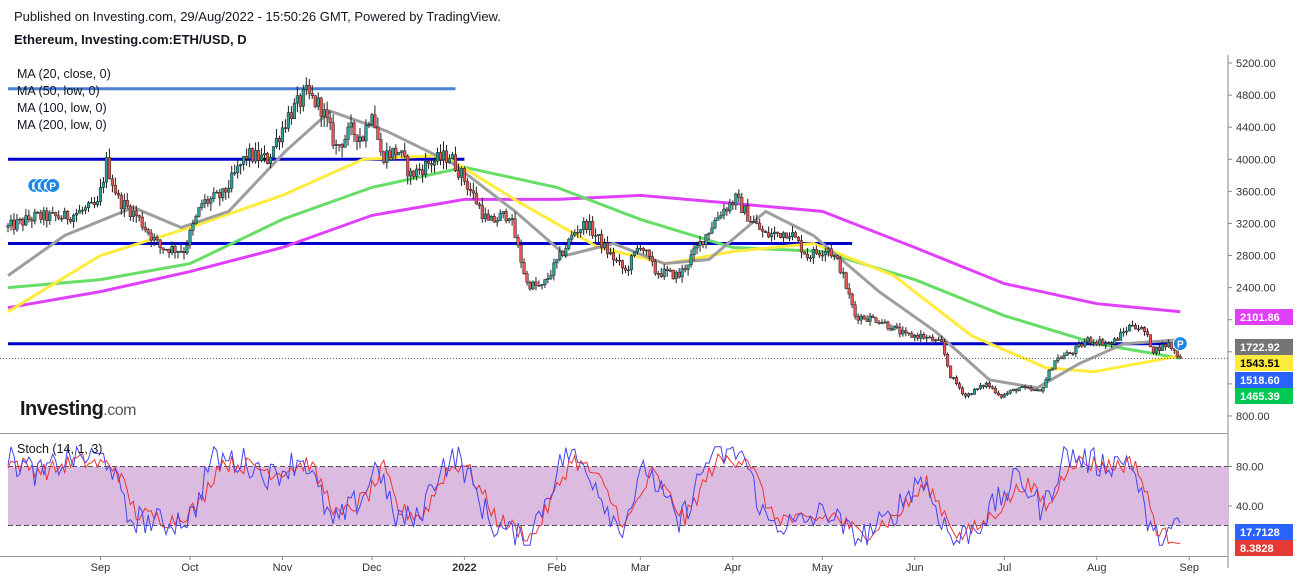 Image resolution: width=1299 pixels, height=580 pixels. I want to click on logo-main: Investing, so click(62, 409).